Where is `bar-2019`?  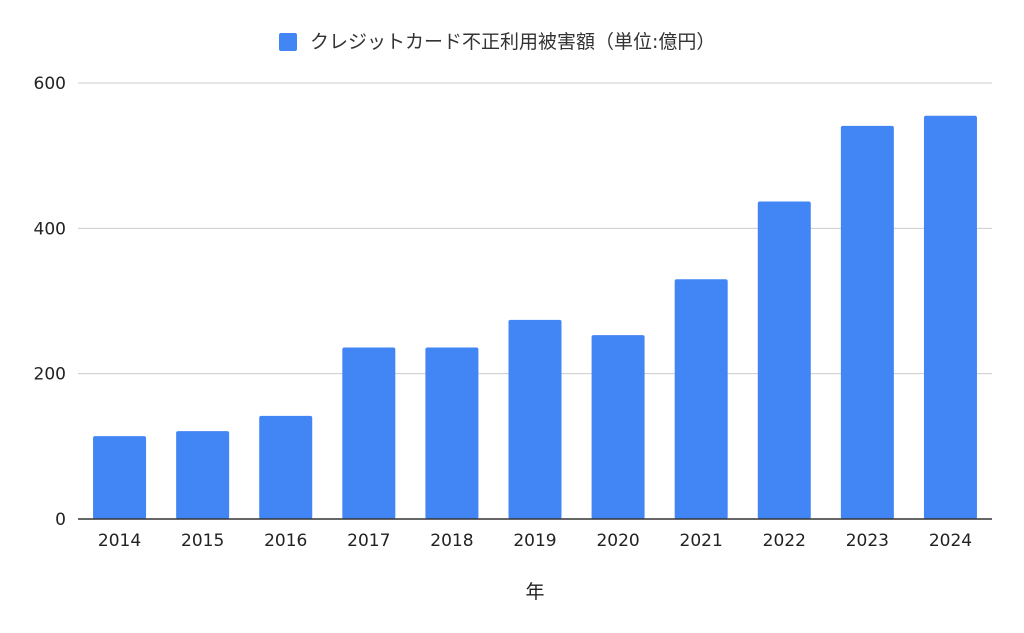 bar-2019 is located at coordinates (535, 419).